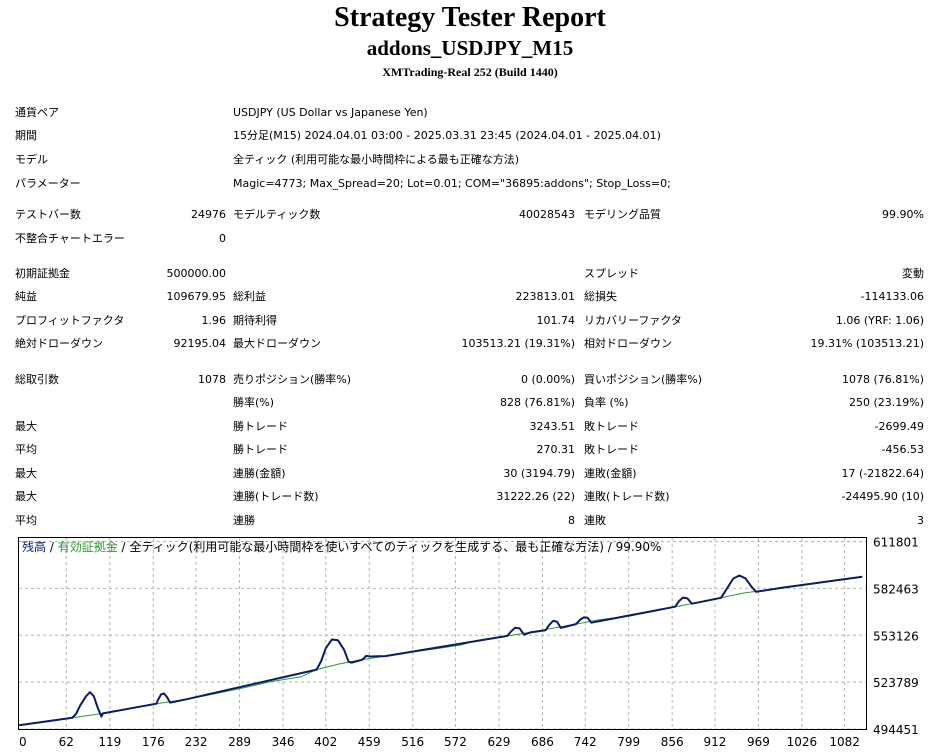 This screenshot has height=752, width=940. I want to click on x-tick-label: 912, so click(714, 742).